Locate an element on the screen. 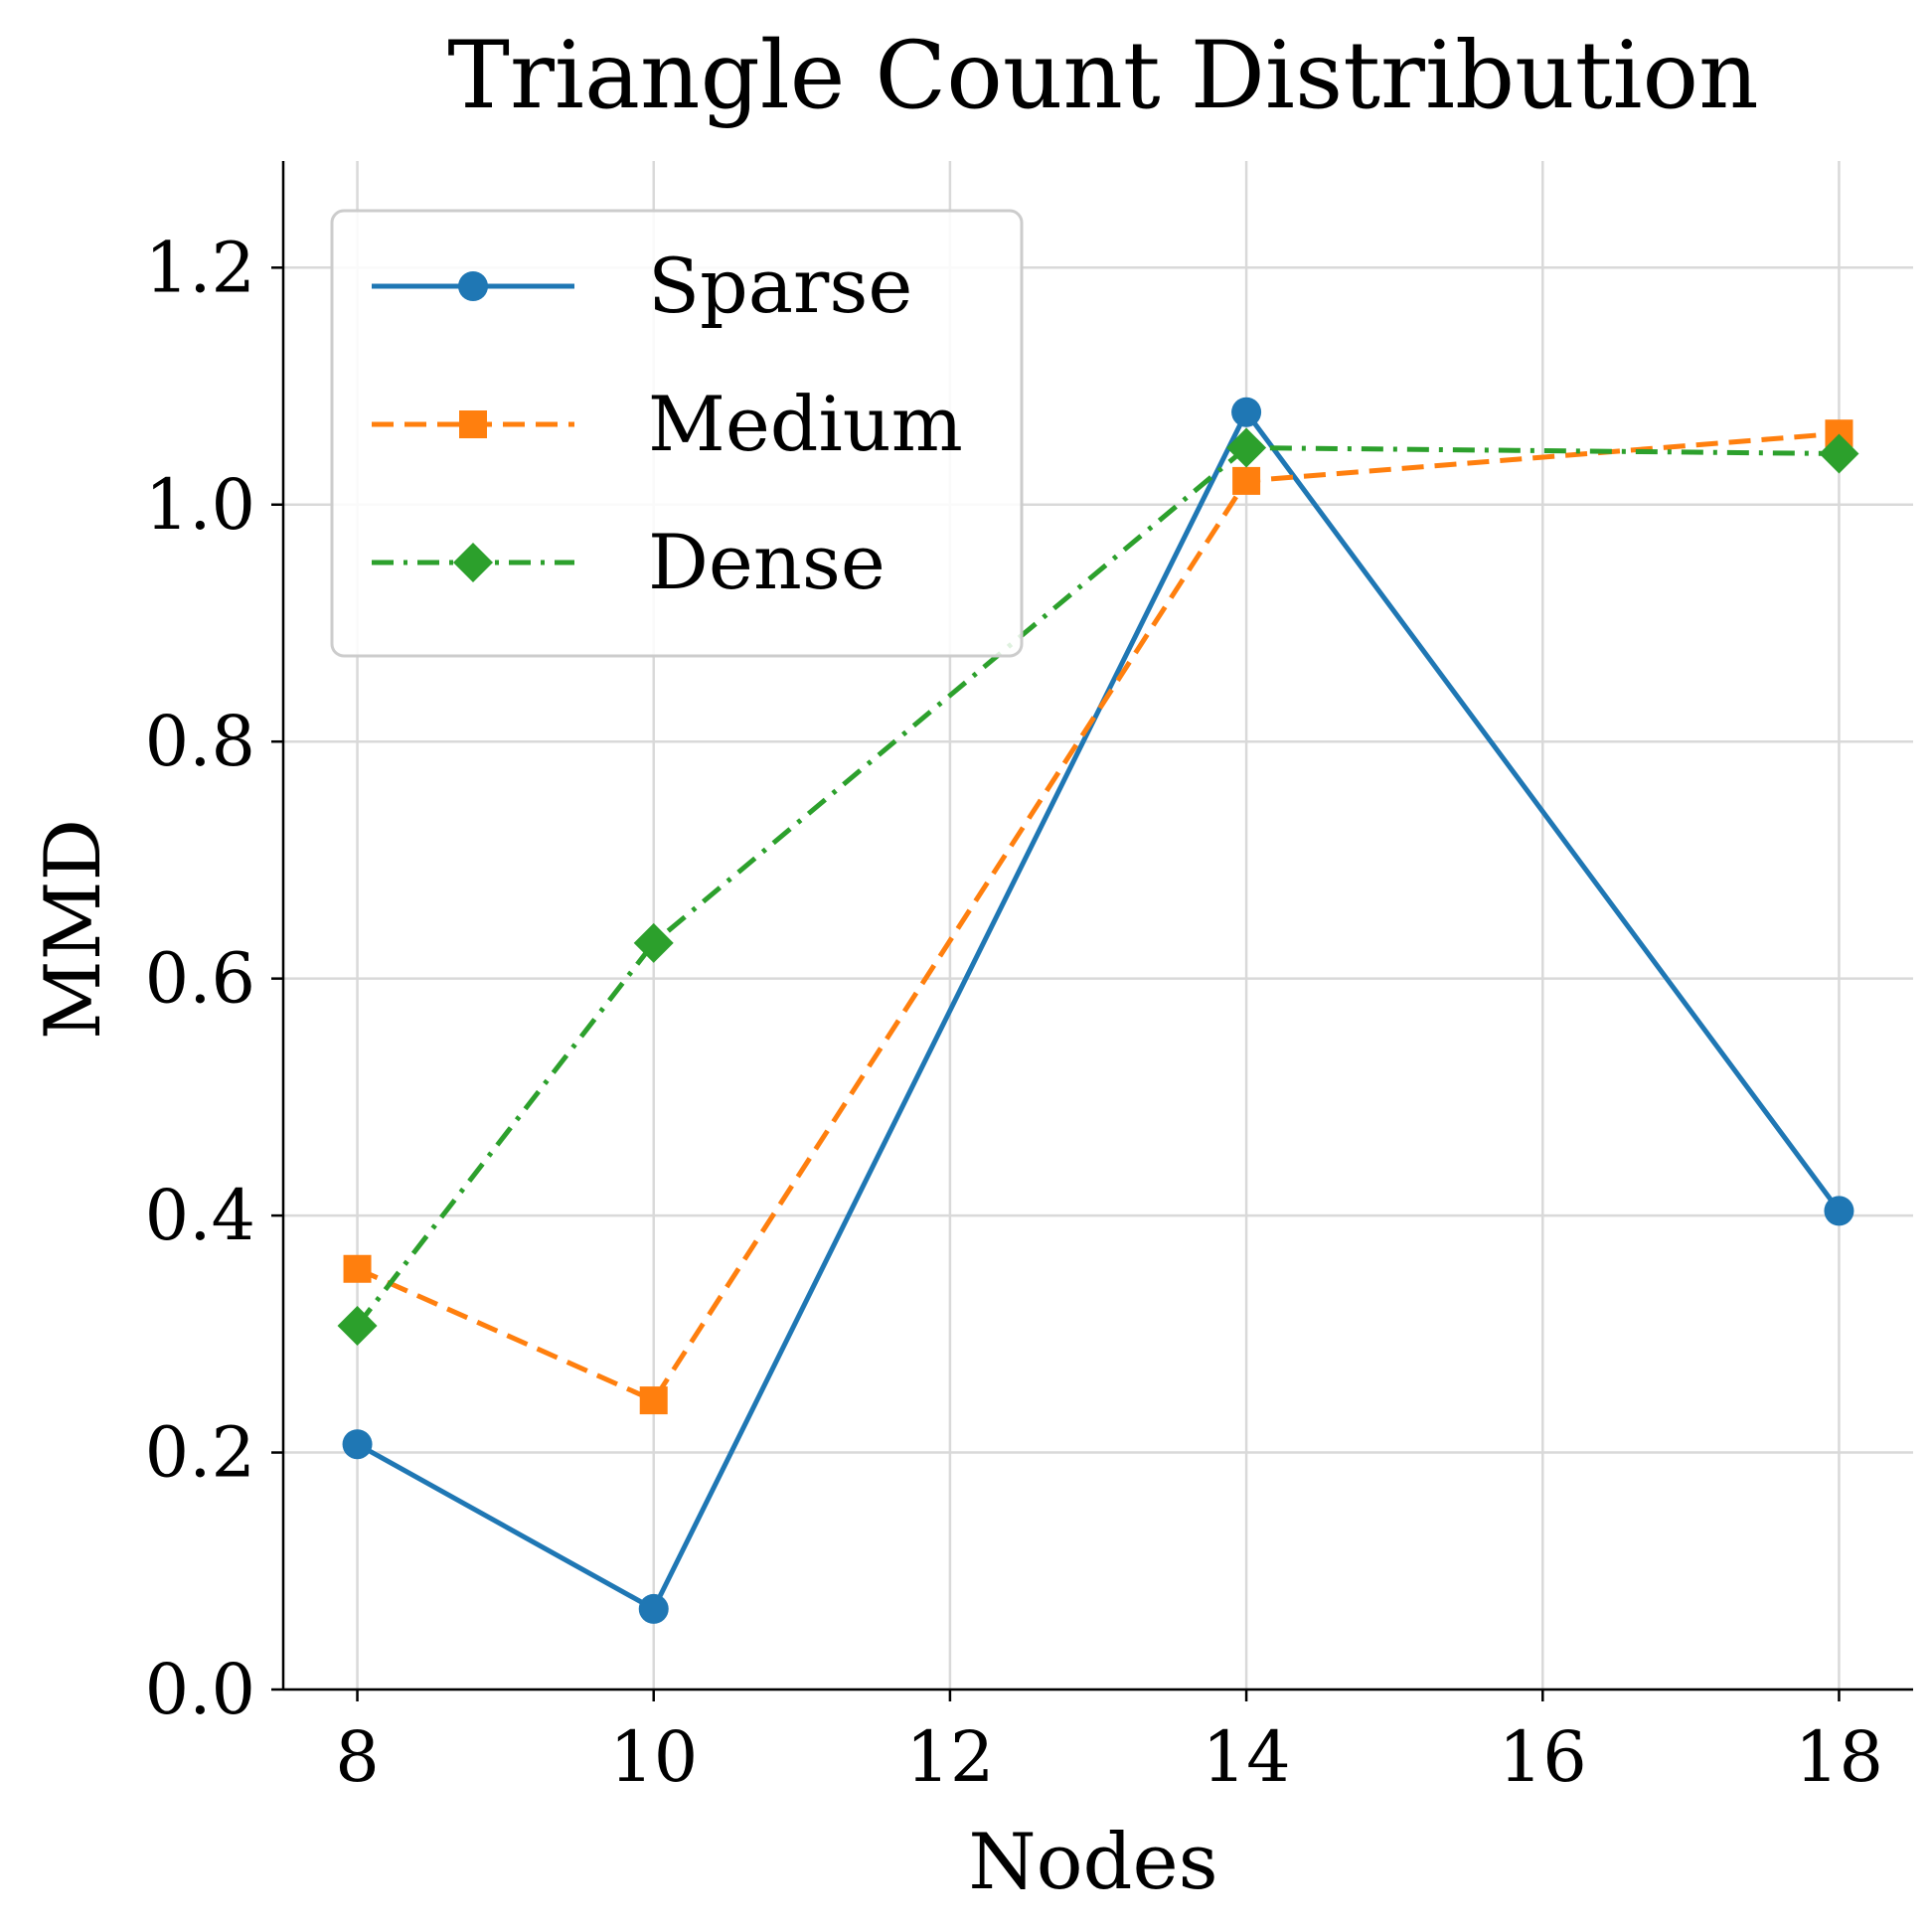 The image size is (1932, 1932). legend-box is located at coordinates (677, 433).